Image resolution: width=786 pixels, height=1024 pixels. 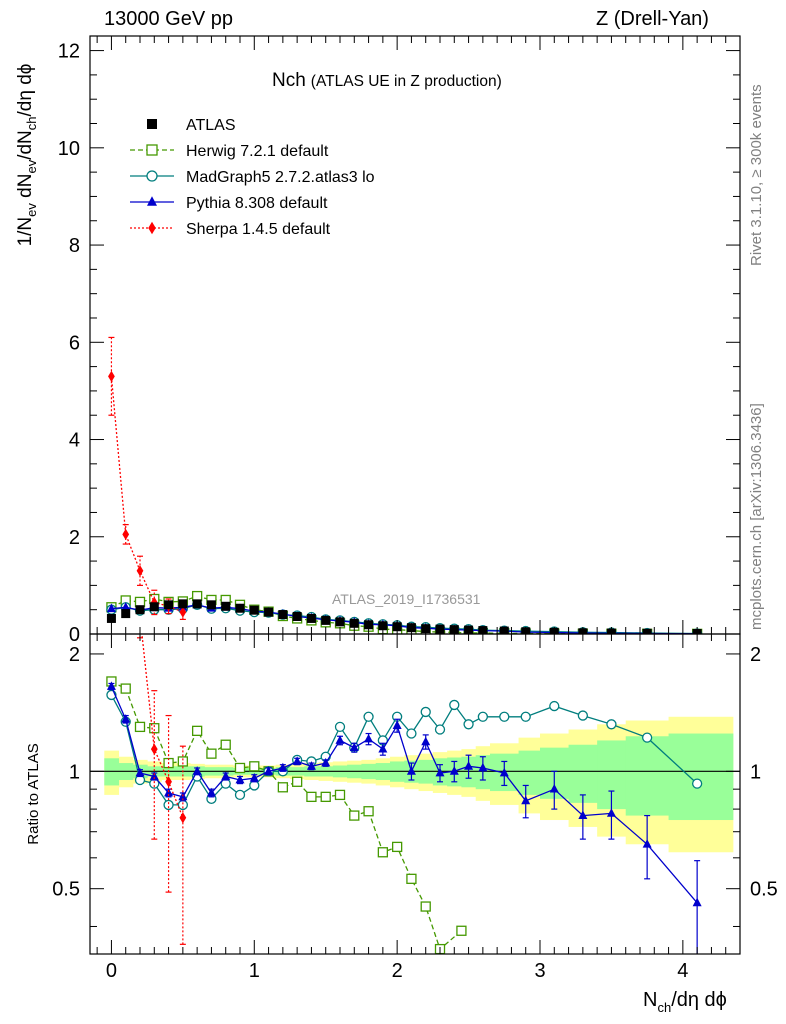 I want to click on ratio-ylabel: Ratio to ATLAS, so click(x=33, y=793).